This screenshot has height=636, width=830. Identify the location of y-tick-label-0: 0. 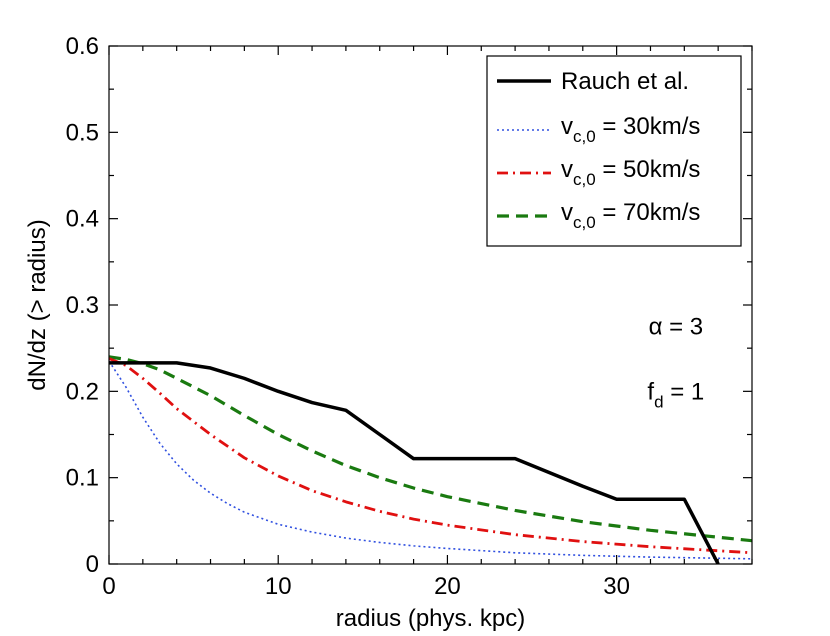
(92, 564).